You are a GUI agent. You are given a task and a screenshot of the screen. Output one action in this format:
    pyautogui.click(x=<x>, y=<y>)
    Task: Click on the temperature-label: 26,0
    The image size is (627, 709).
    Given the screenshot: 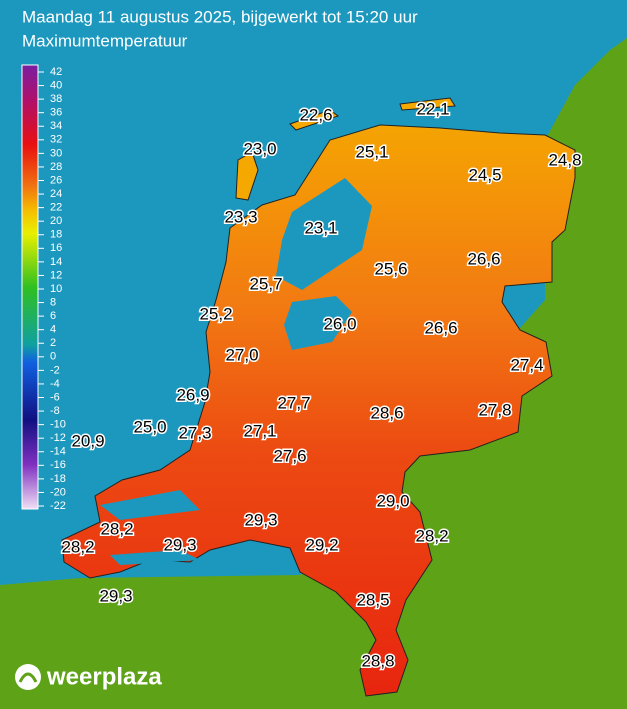 What is the action you would take?
    pyautogui.click(x=339, y=323)
    